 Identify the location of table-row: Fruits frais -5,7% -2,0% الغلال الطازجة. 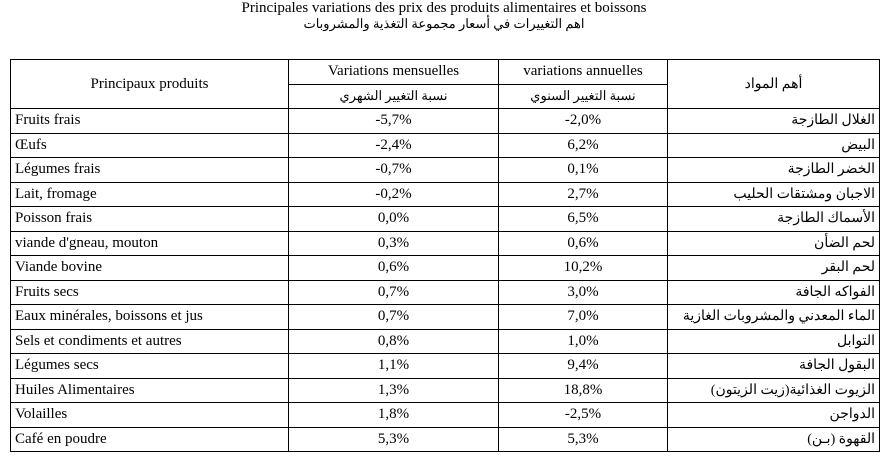
(445, 121).